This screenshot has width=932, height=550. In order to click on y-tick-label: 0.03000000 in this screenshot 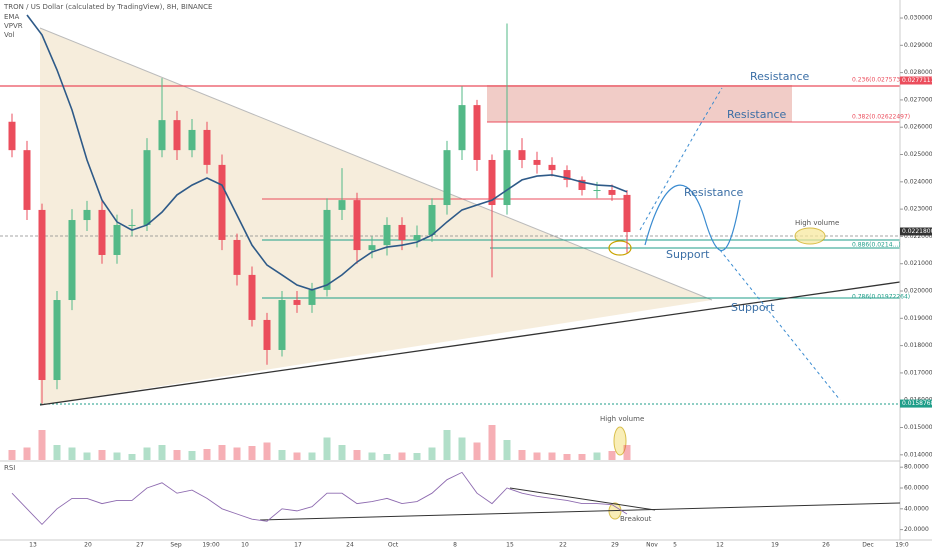, I will do `click(918, 18)`.